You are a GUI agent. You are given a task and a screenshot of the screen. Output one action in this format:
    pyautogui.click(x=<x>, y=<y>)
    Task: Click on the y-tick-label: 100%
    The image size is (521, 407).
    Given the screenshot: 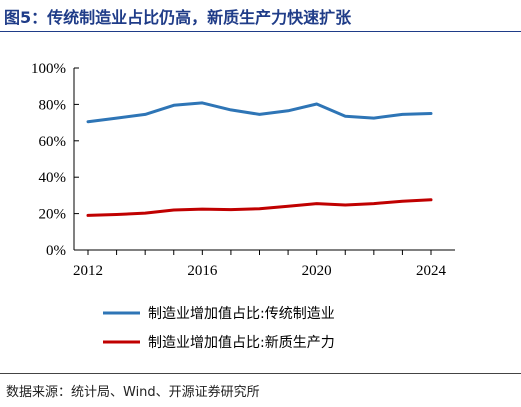 What is the action you would take?
    pyautogui.click(x=48, y=69)
    